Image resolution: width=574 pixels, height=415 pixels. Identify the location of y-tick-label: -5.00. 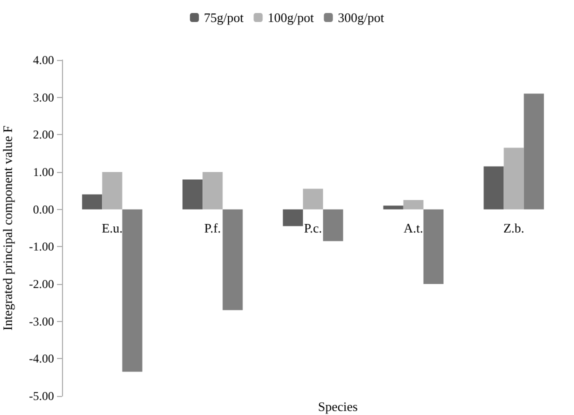
(41, 396).